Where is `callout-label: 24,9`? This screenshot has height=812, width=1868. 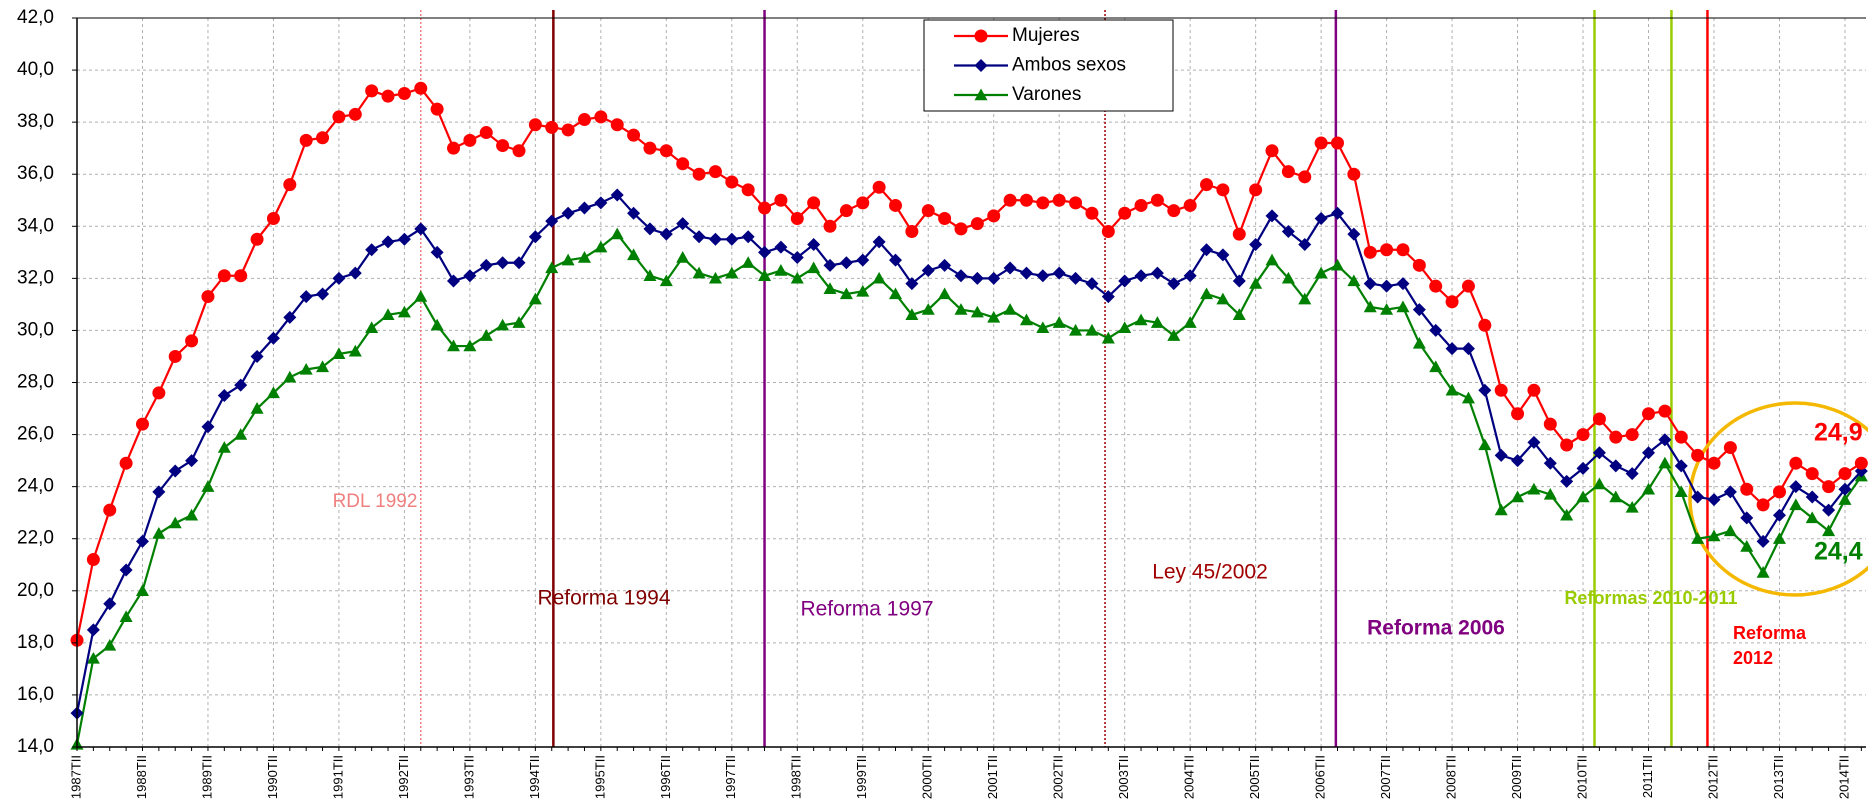 callout-label: 24,9 is located at coordinates (1838, 433).